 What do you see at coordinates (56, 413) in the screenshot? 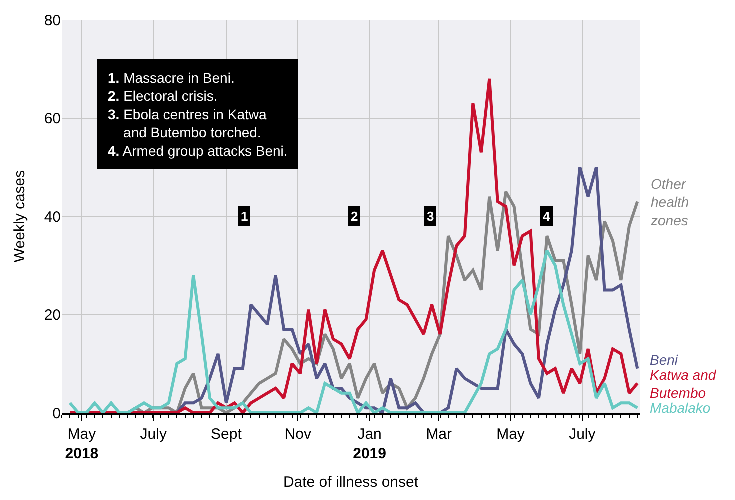
I see `y-tick-label: 0` at bounding box center [56, 413].